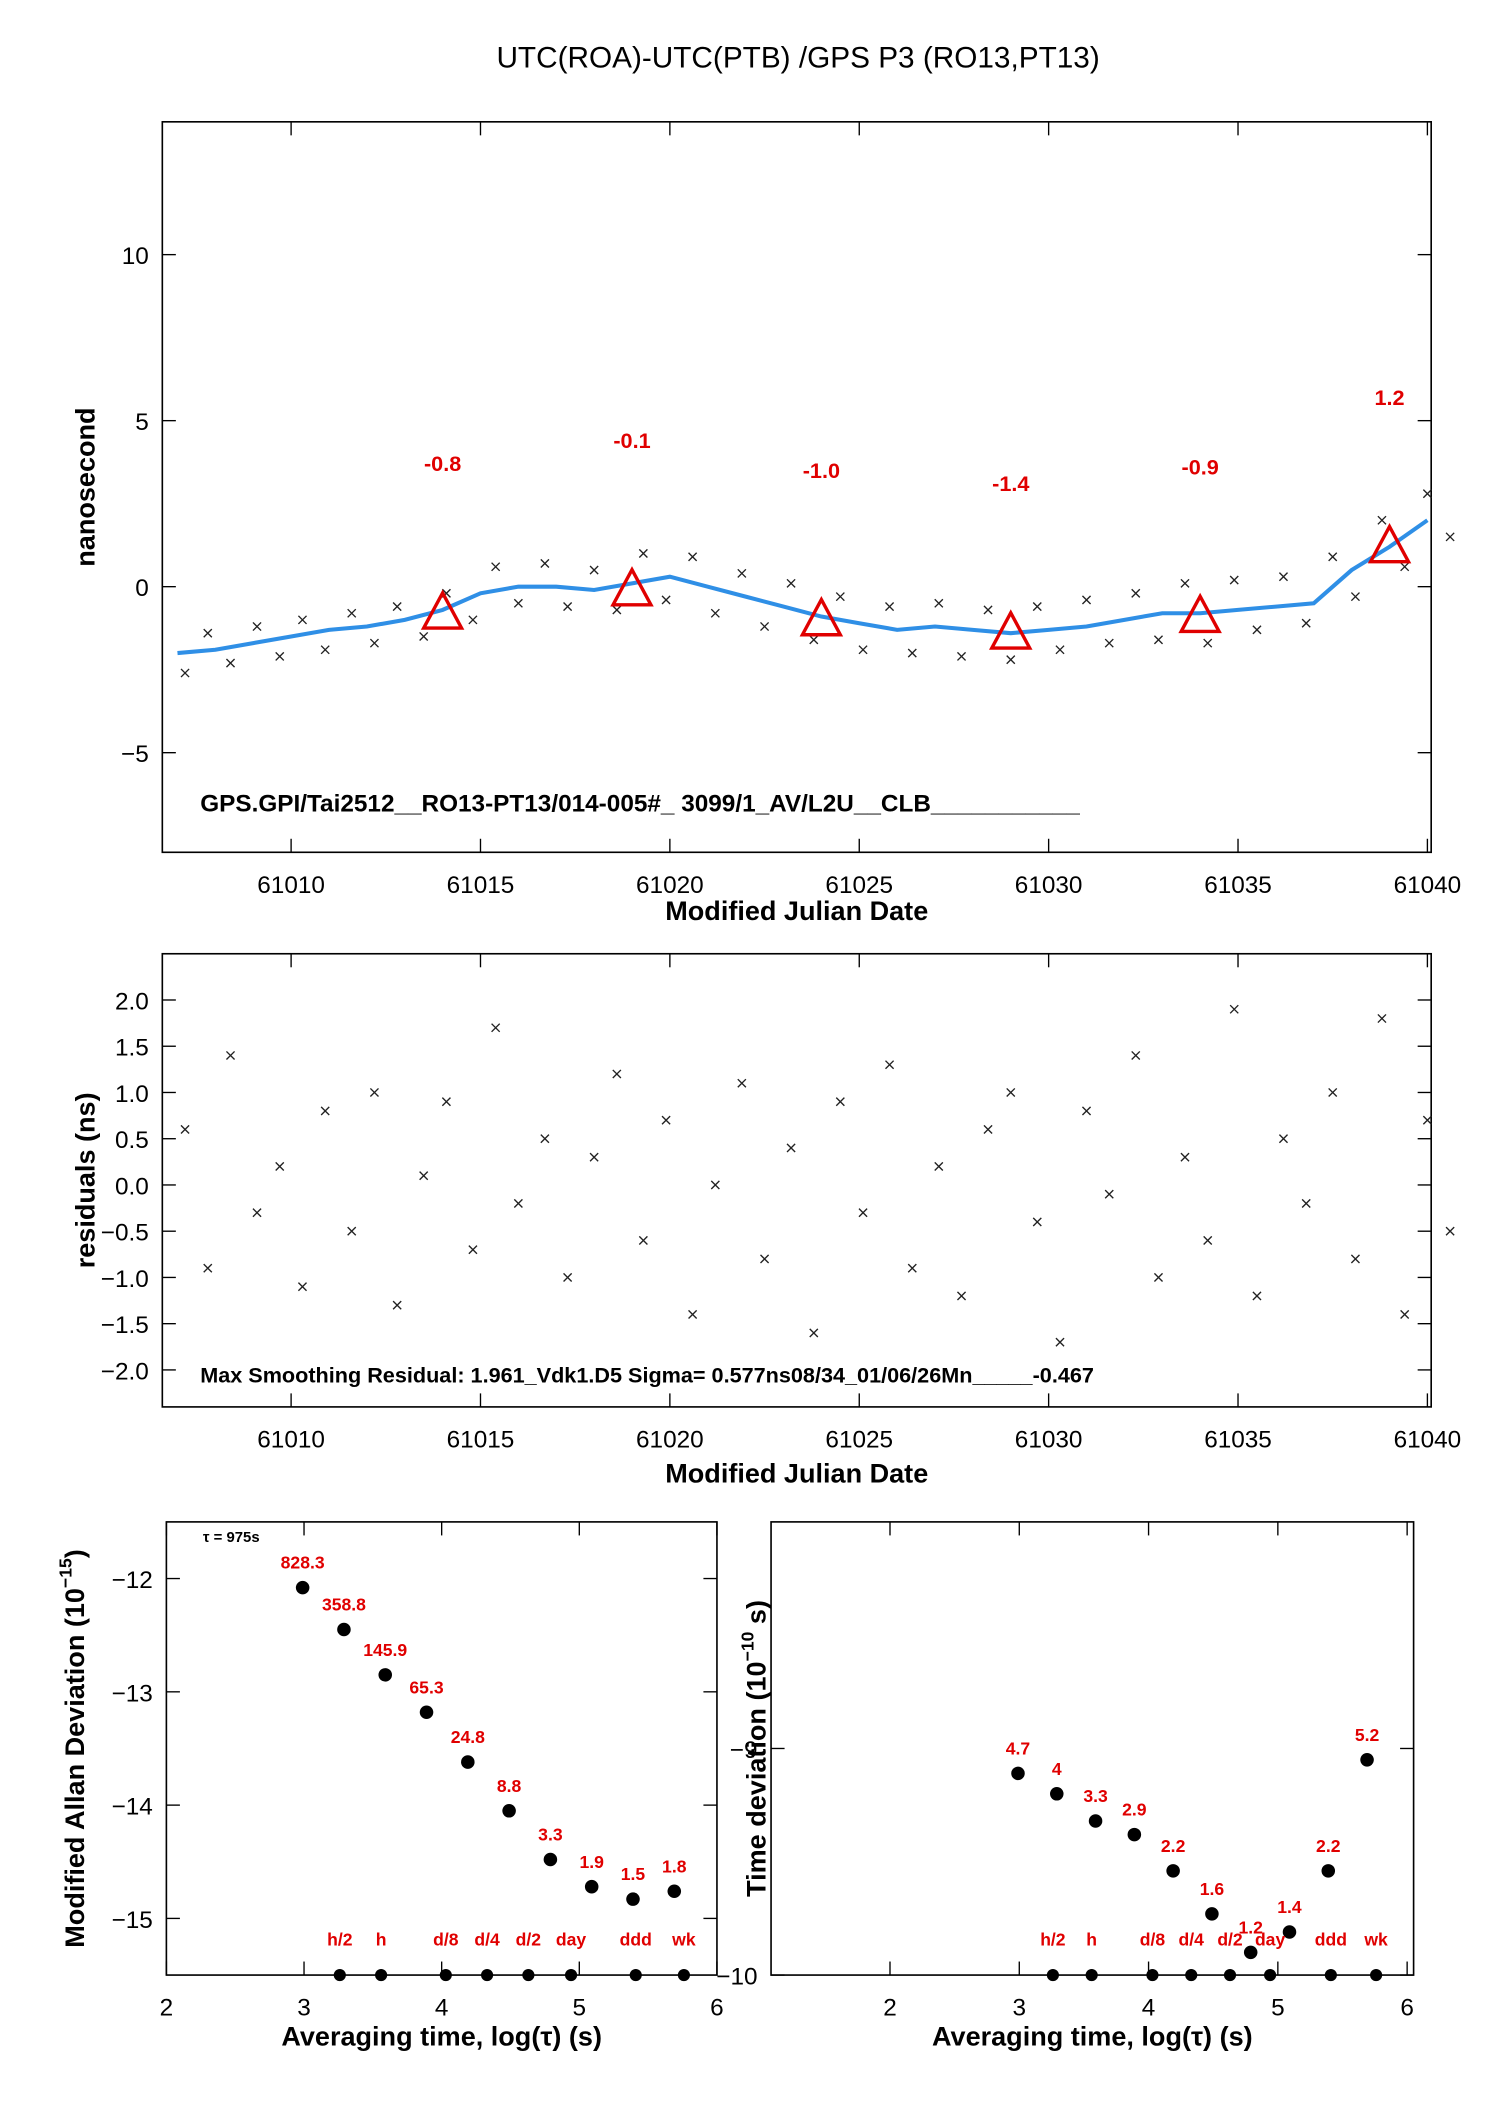 The width and height of the screenshot is (1488, 2105). I want to click on interval-label: ddd, so click(636, 1939).